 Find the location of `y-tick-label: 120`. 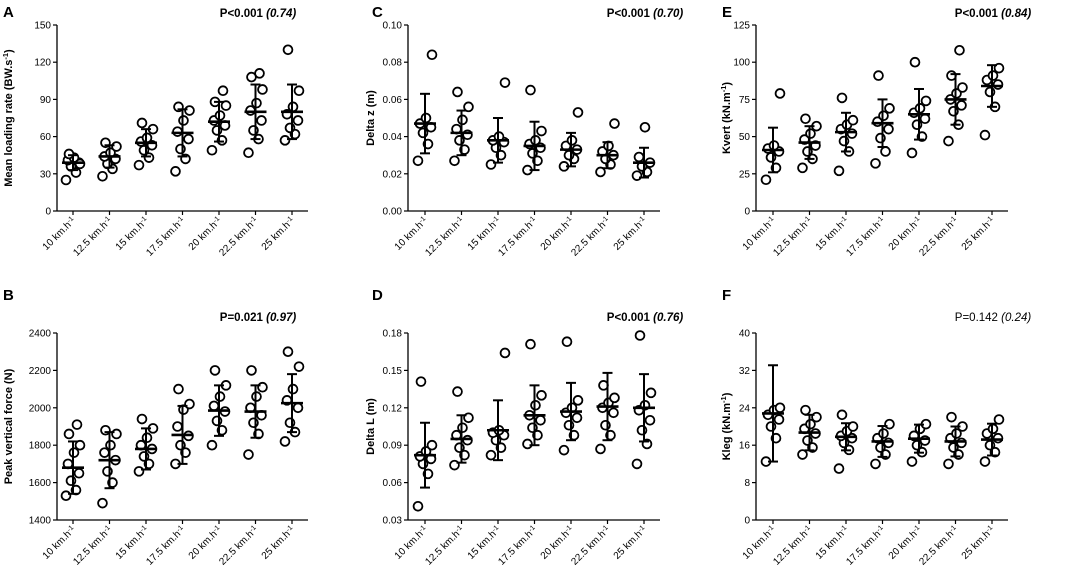

y-tick-label: 120 is located at coordinates (42, 63).